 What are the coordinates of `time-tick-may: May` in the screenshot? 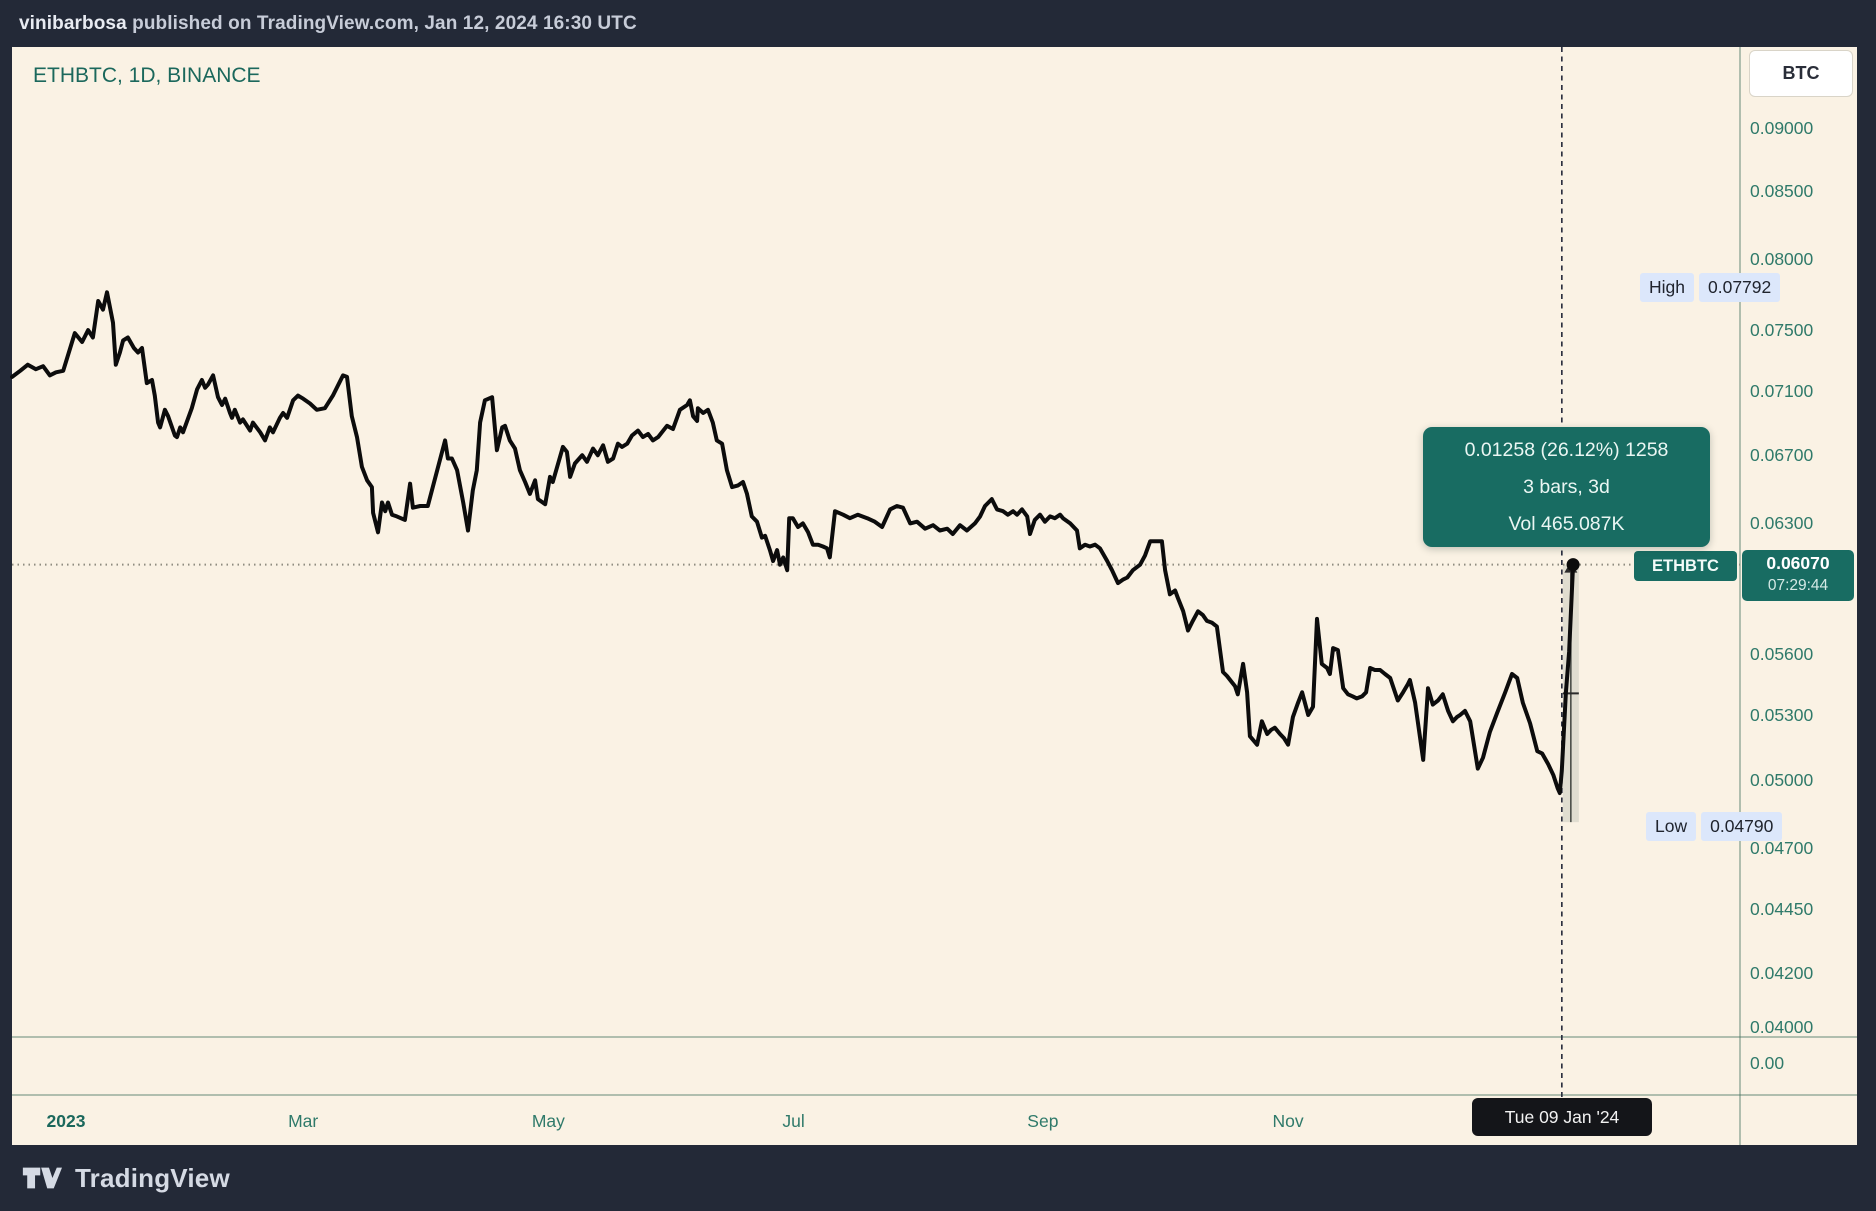 It's located at (548, 1121).